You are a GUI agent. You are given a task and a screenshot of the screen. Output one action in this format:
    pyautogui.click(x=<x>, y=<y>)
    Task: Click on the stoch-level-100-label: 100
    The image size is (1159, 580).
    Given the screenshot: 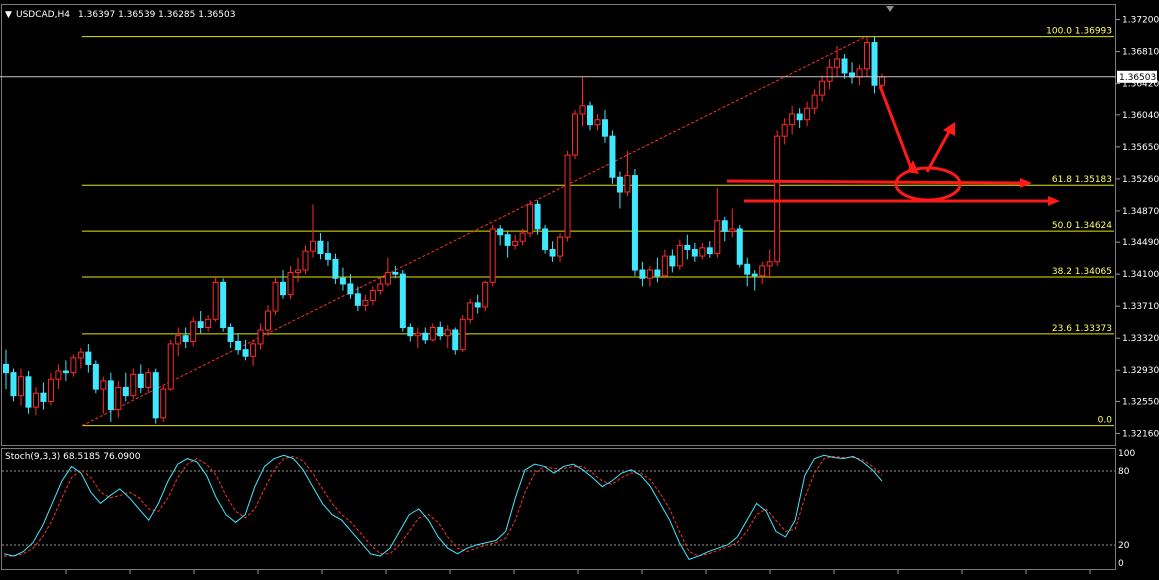 What is the action you would take?
    pyautogui.click(x=1126, y=454)
    